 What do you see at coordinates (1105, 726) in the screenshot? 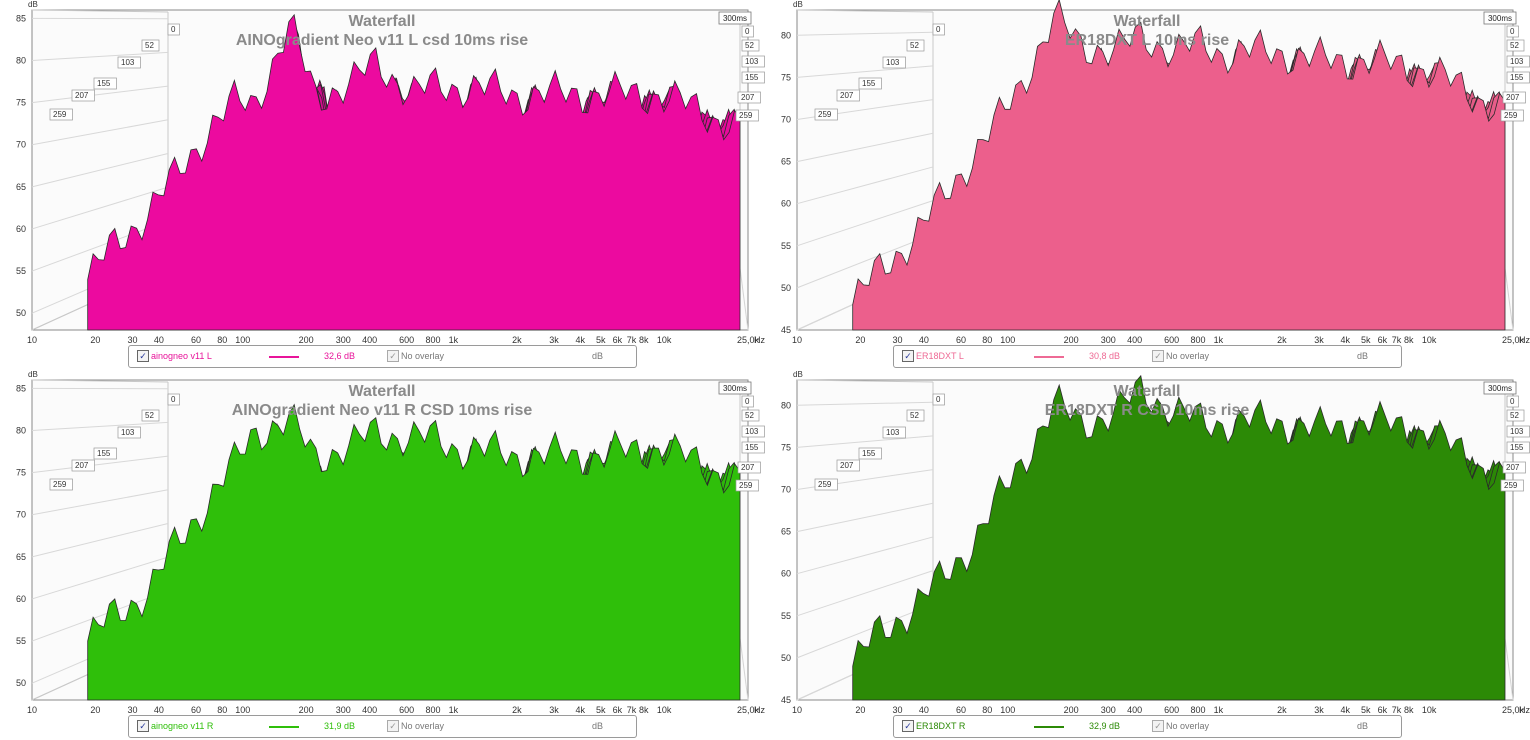
I see `series-value: 32,9 dB` at bounding box center [1105, 726].